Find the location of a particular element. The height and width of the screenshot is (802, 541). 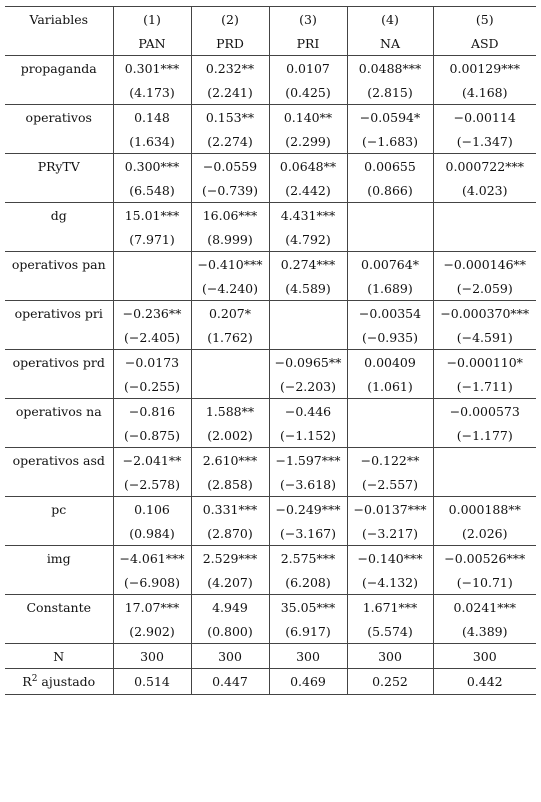

tstat-cell: (−2.405) is located at coordinates (151, 337).